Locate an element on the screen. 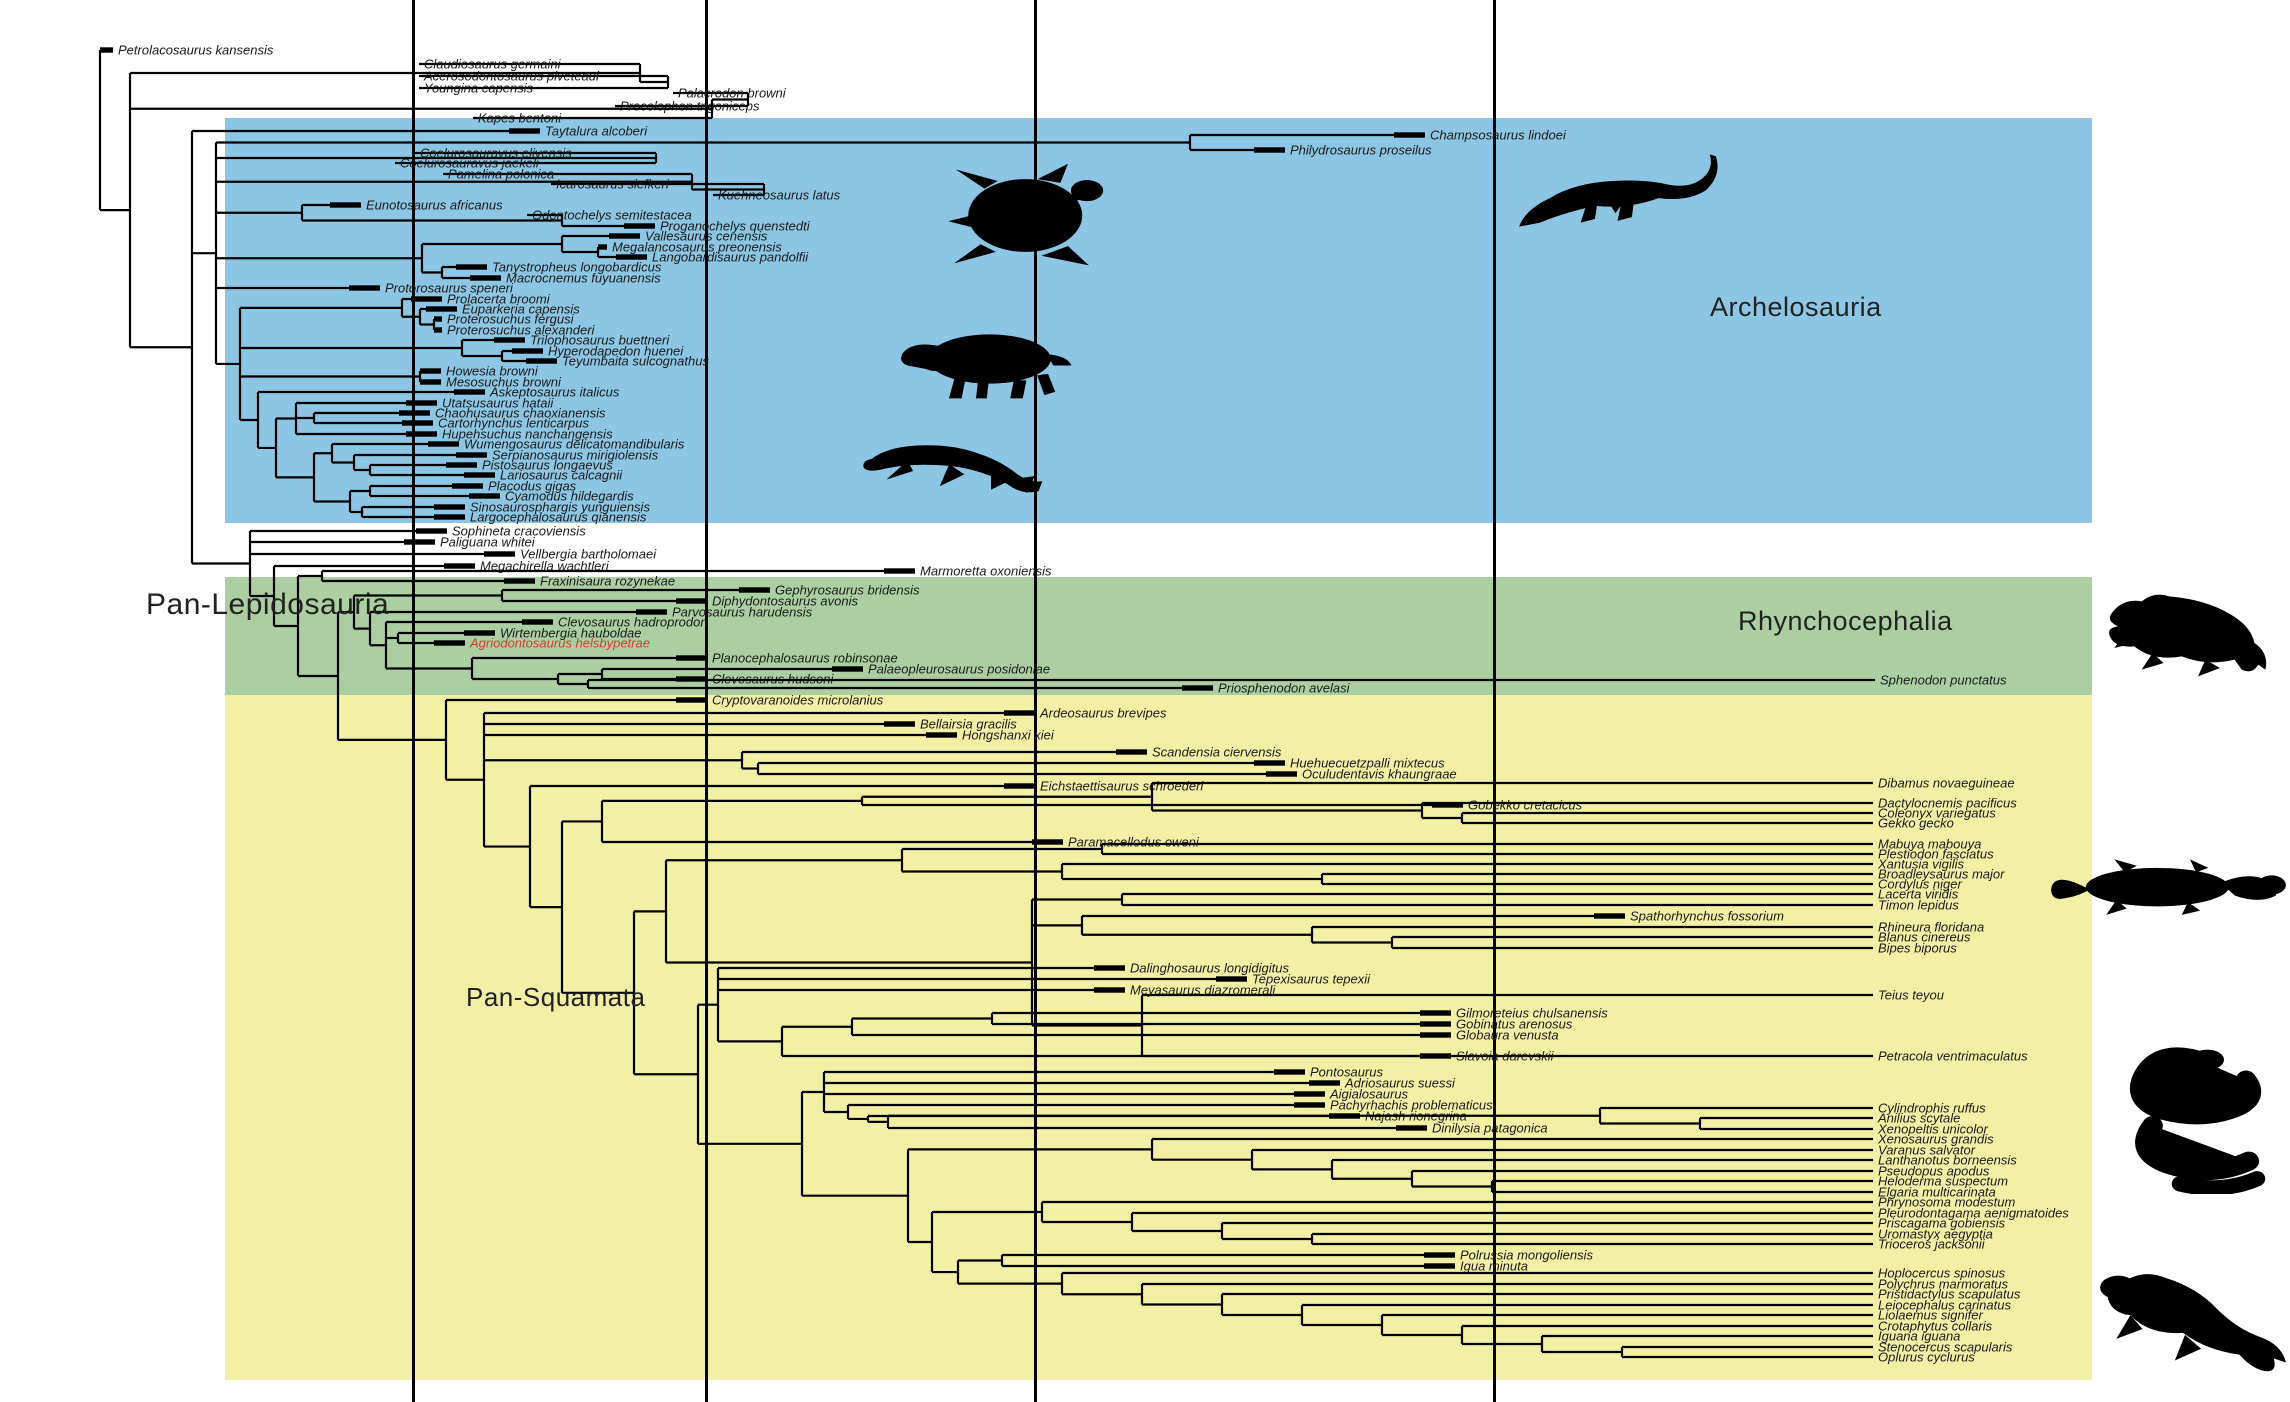  taxon-label: Leiocephalus carinatus is located at coordinates (1944, 1305).